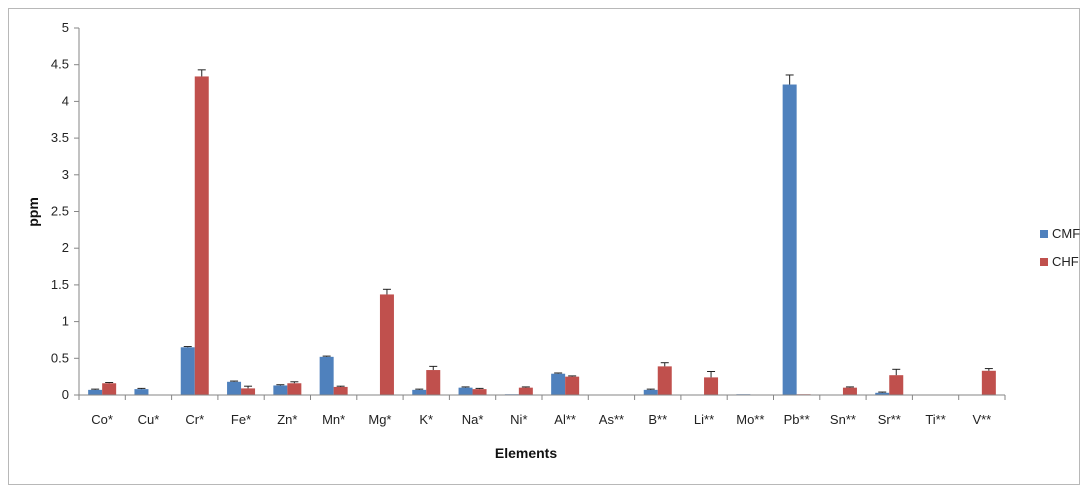  Describe the element at coordinates (518, 419) in the screenshot. I see `x-tick-label: Ni*` at that location.